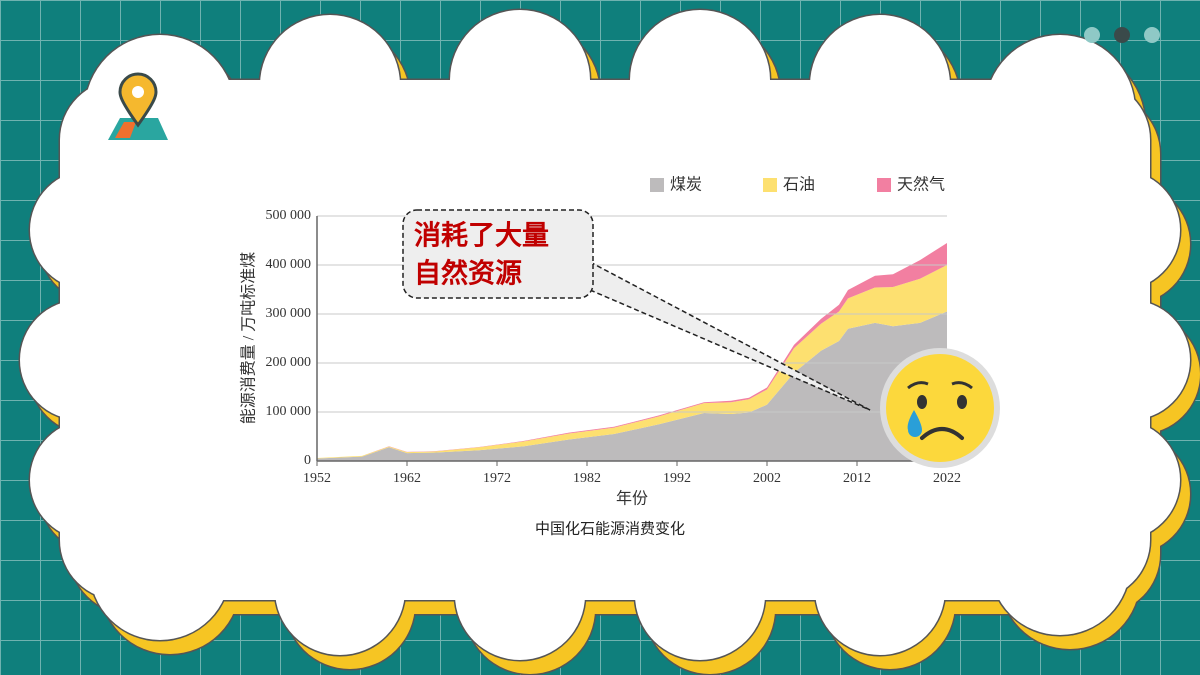  Describe the element at coordinates (857, 478) in the screenshot. I see `x-tick-label: 2012` at that location.